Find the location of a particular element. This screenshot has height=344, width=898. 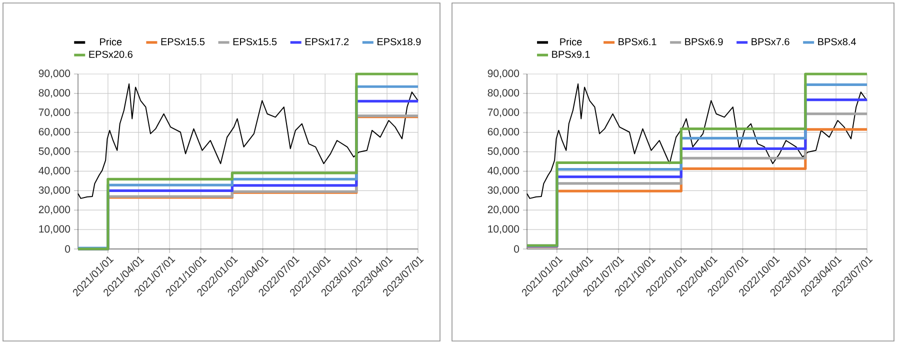

legend-label: EPSx20.6 is located at coordinates (110, 54).